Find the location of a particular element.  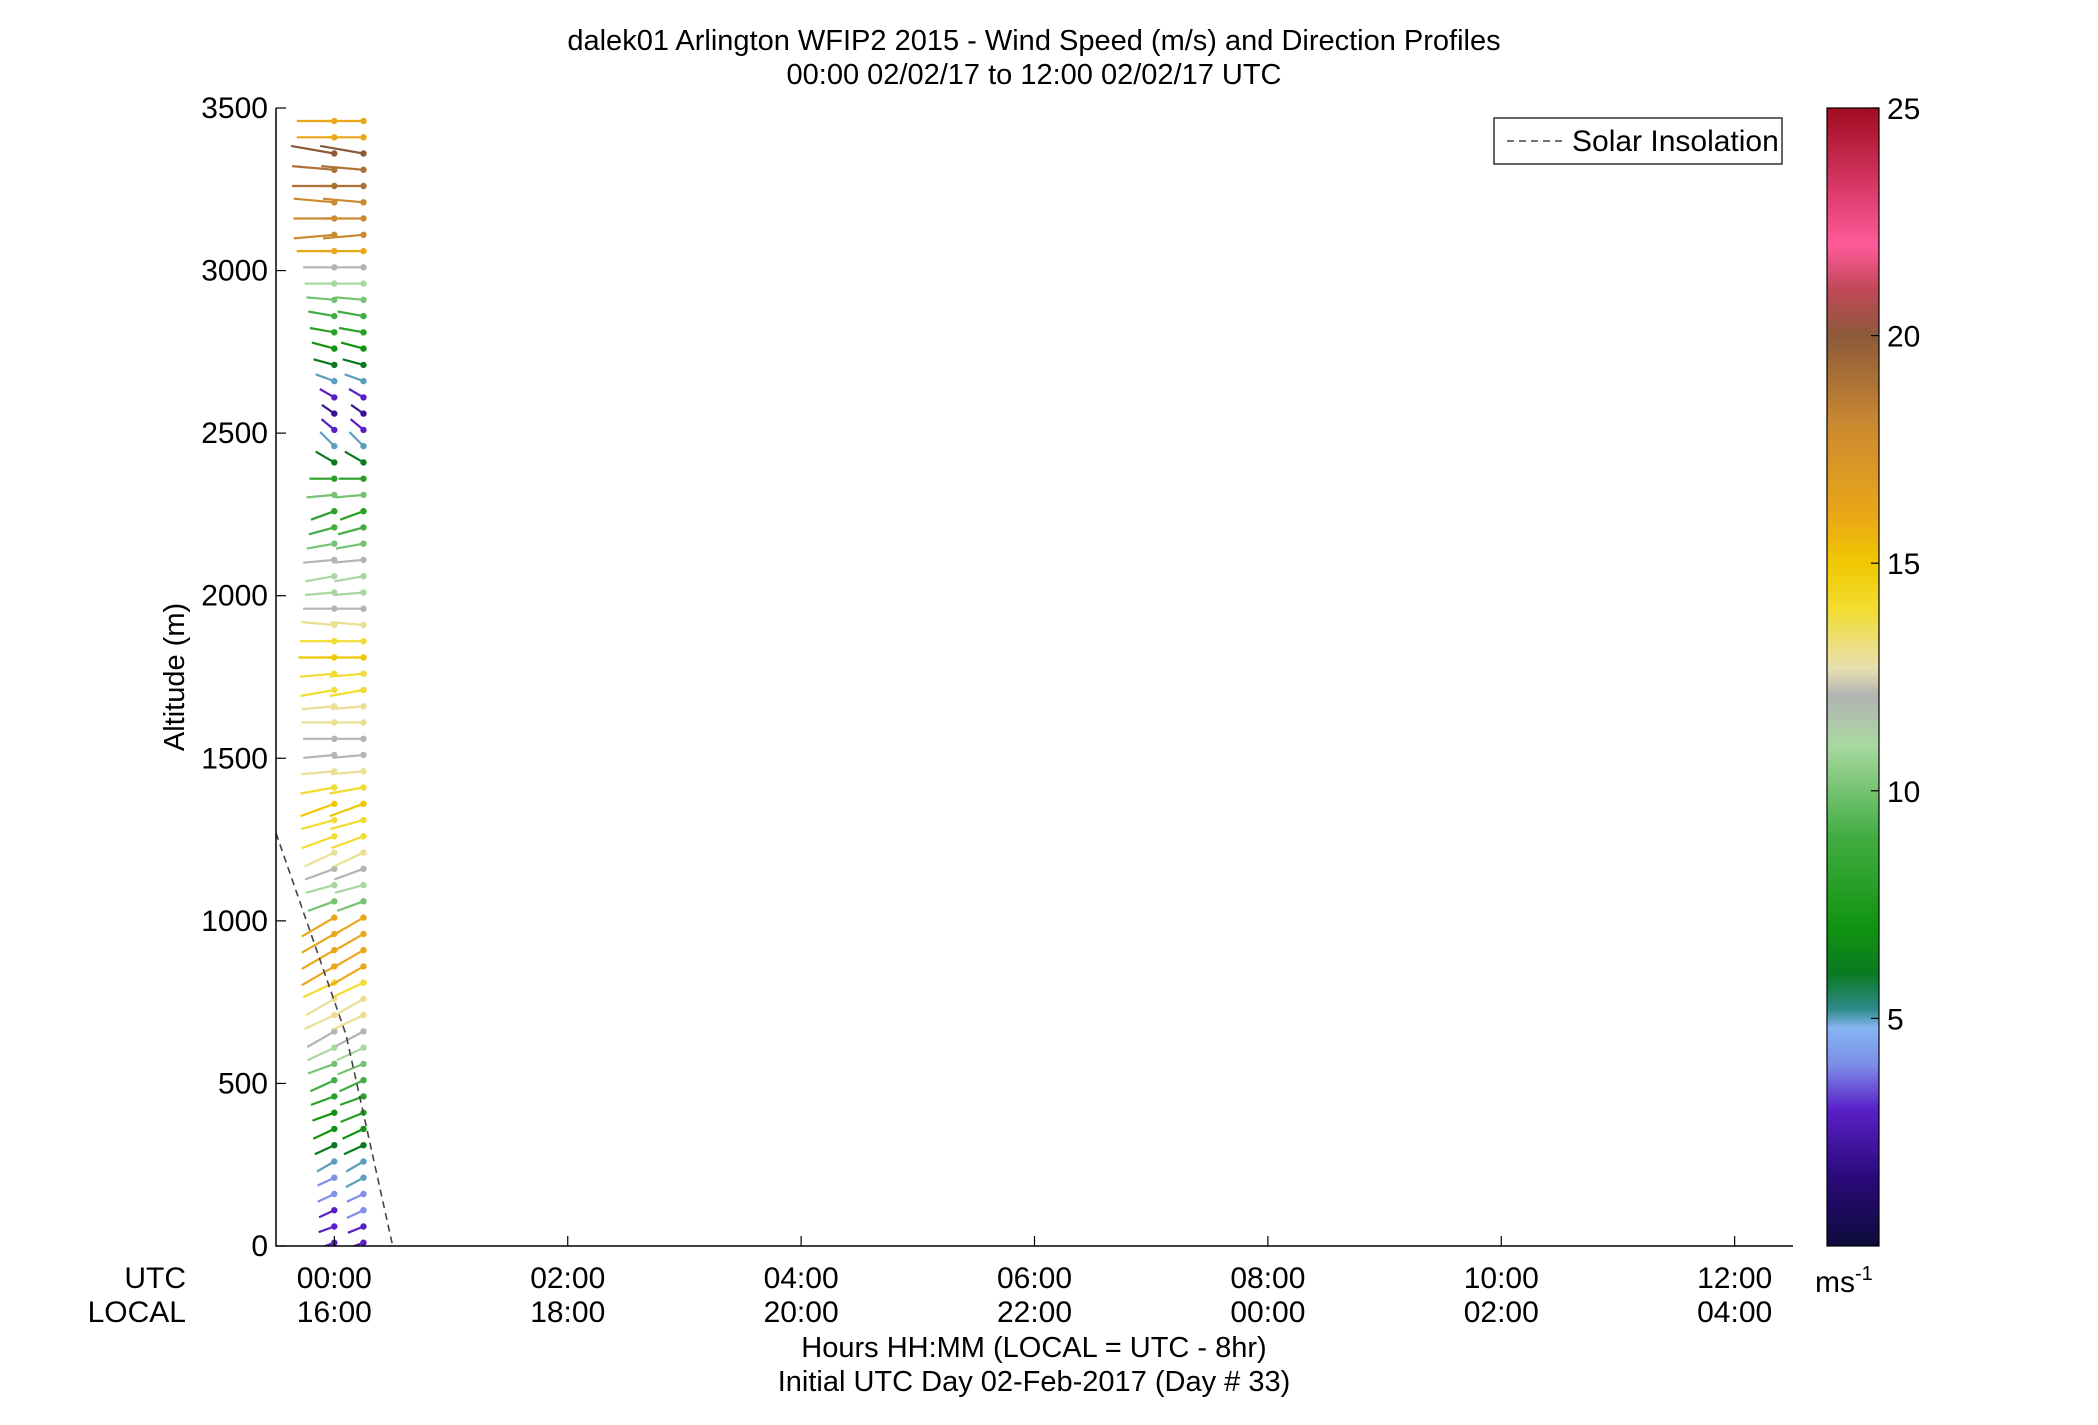

x-tick-label-local: 04:00 is located at coordinates (1734, 1312).